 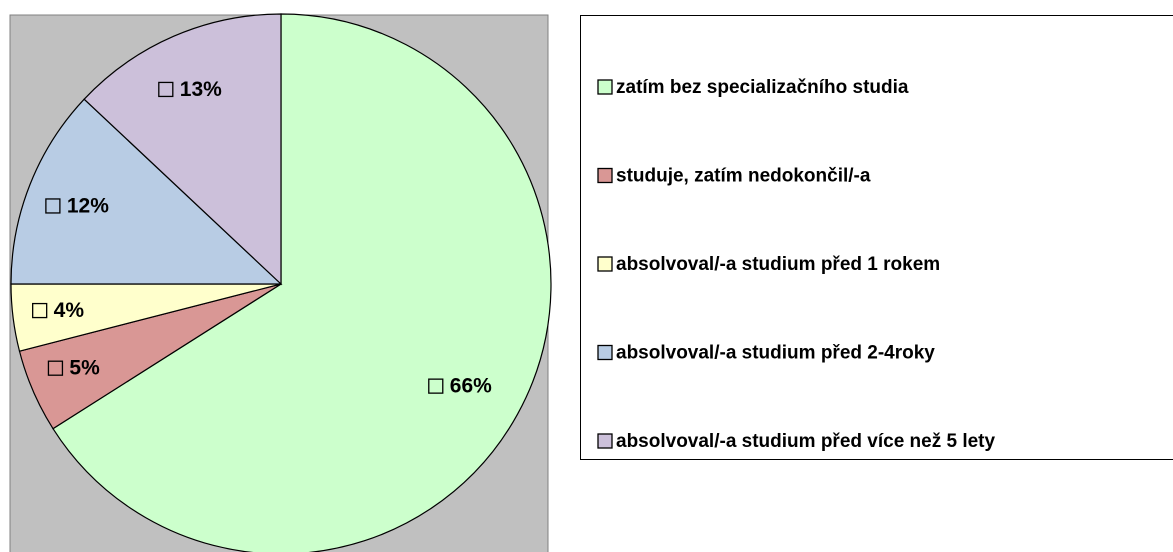 I want to click on legend-label: absolvoval/-a studium před 1 rokem, so click(x=778, y=264).